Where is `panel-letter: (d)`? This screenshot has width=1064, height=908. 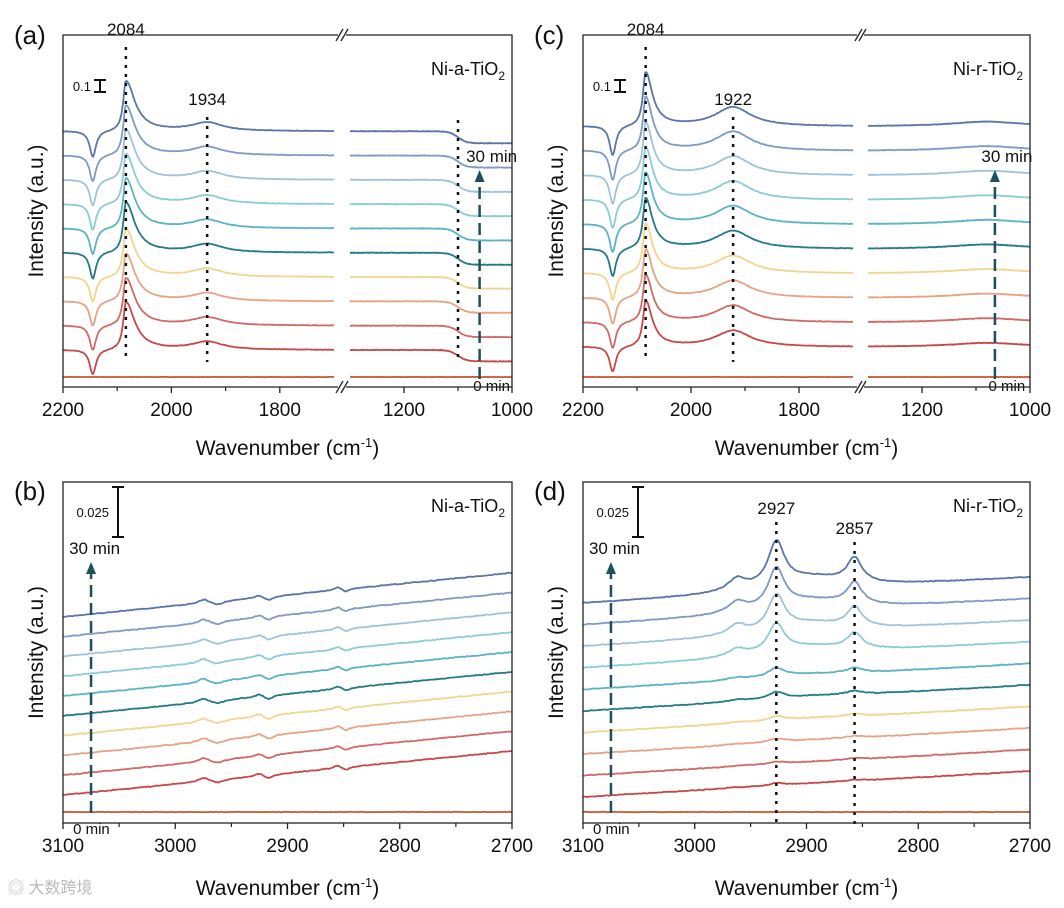
panel-letter: (d) is located at coordinates (550, 491).